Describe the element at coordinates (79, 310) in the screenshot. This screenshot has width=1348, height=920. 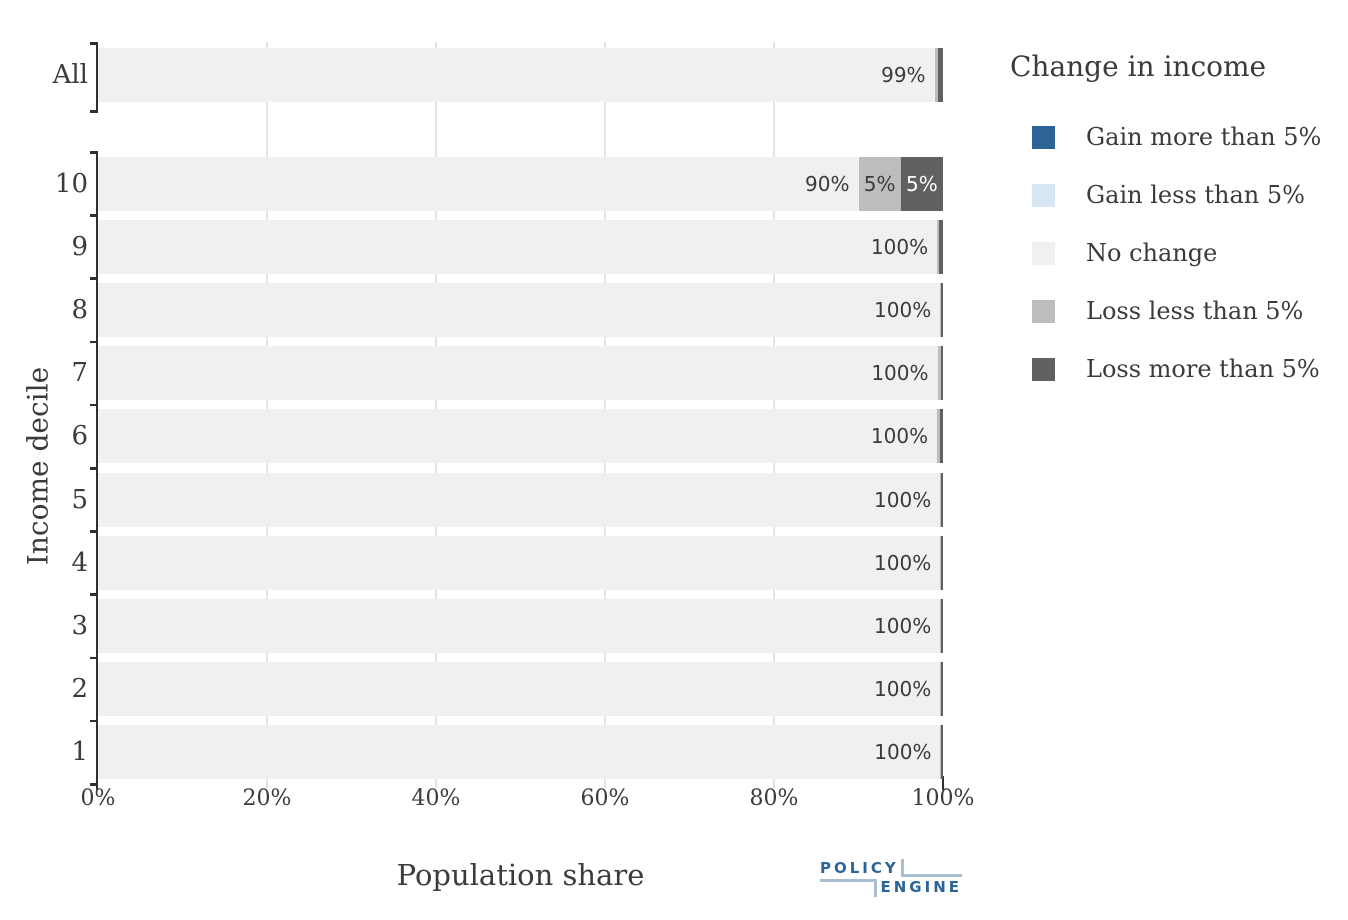
I see `y-tick-label-8: 8` at that location.